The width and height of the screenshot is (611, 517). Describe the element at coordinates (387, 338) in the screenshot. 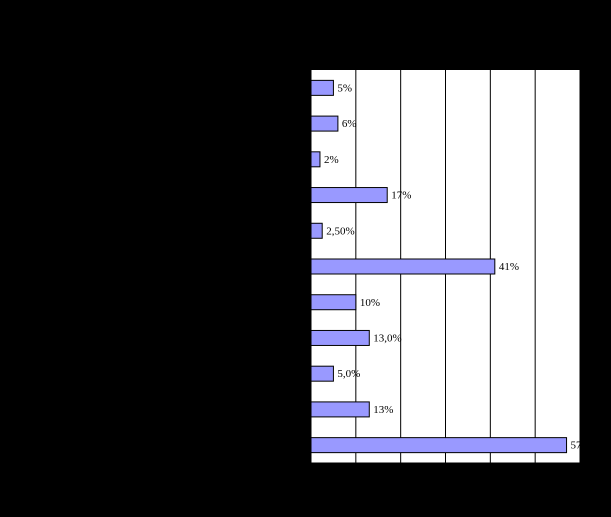

I see `value-label: 13,0%` at that location.